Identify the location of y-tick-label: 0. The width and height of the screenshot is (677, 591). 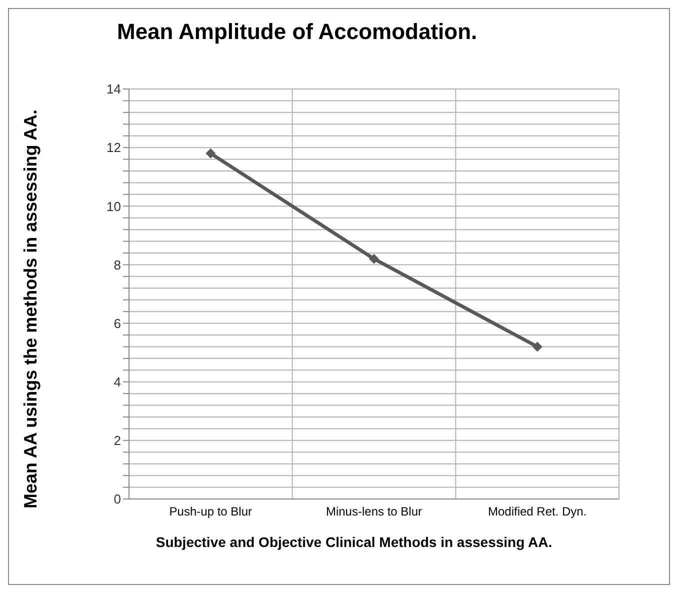
(117, 499).